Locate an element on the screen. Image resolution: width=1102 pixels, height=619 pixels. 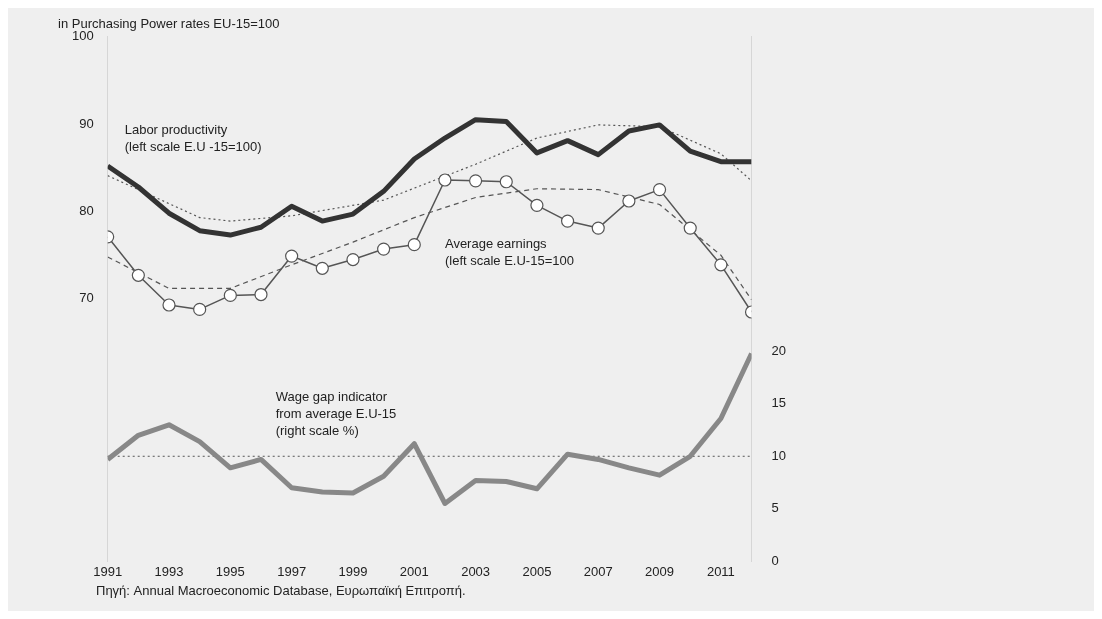
series-label: Wage gap indicator from average E.U-15 (right scale %) is located at coordinates (336, 413).